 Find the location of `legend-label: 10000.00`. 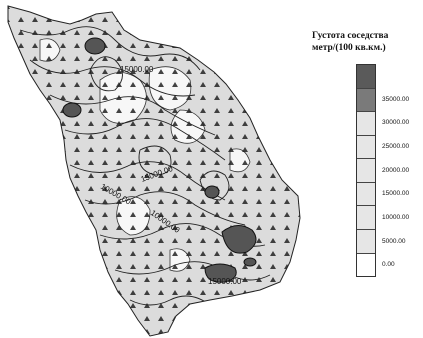

legend-label: 10000.00 is located at coordinates (396, 217).